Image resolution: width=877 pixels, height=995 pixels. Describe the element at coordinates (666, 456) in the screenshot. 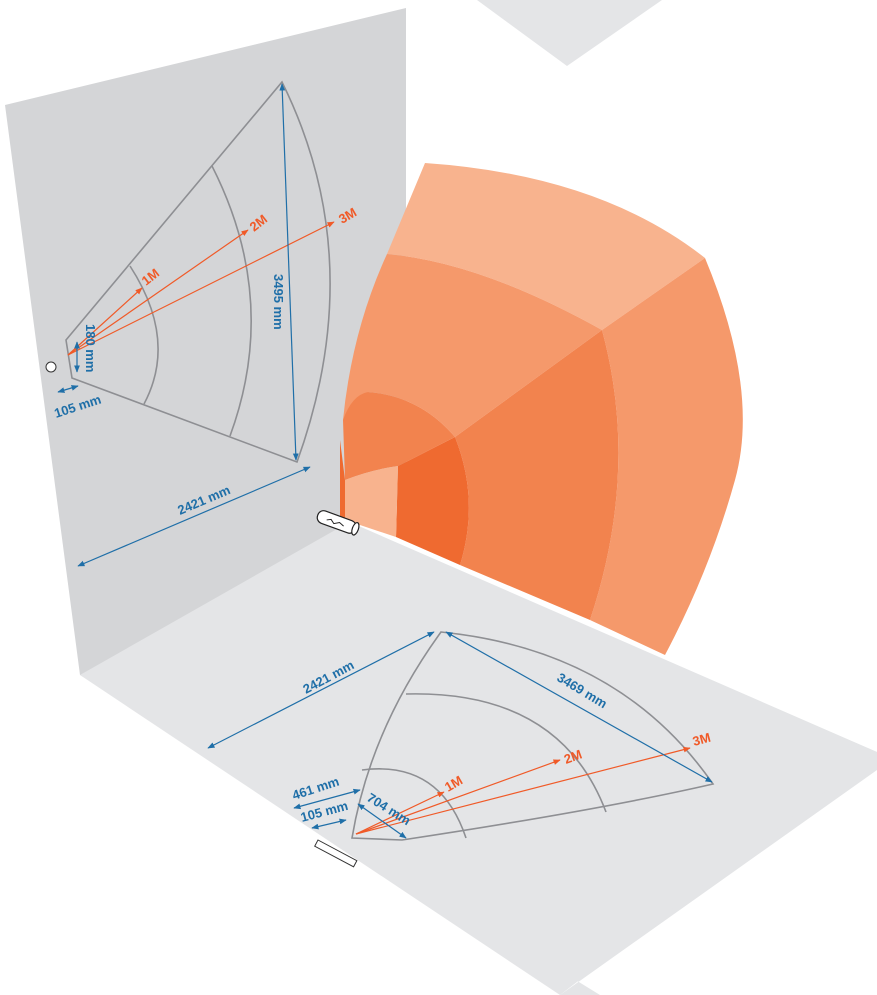

I see `beam-zone-right-outer` at that location.